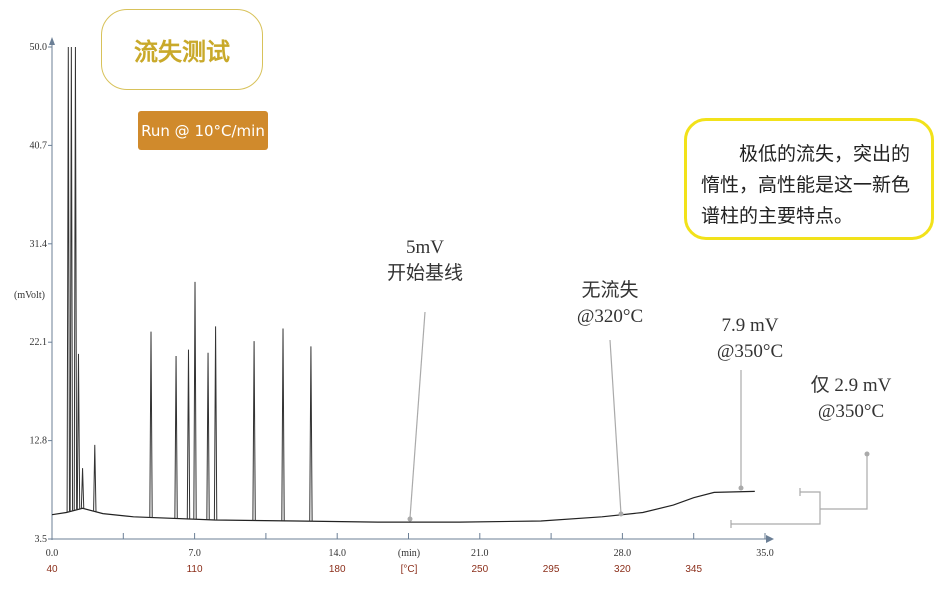 This screenshot has height=591, width=943. I want to click on y-tick-label: 50.0, so click(39, 47).